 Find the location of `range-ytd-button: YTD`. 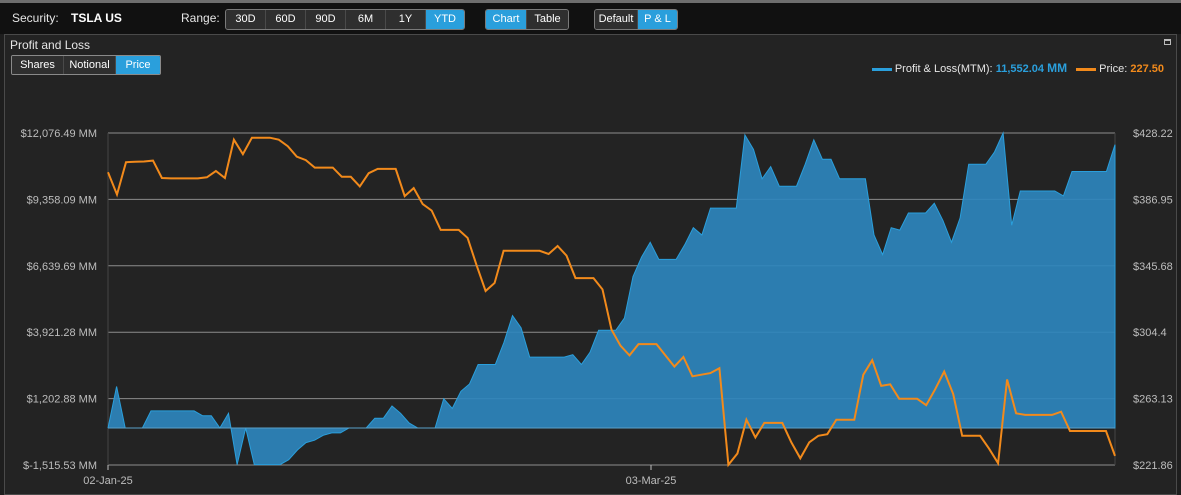

range-ytd-button: YTD is located at coordinates (445, 19).